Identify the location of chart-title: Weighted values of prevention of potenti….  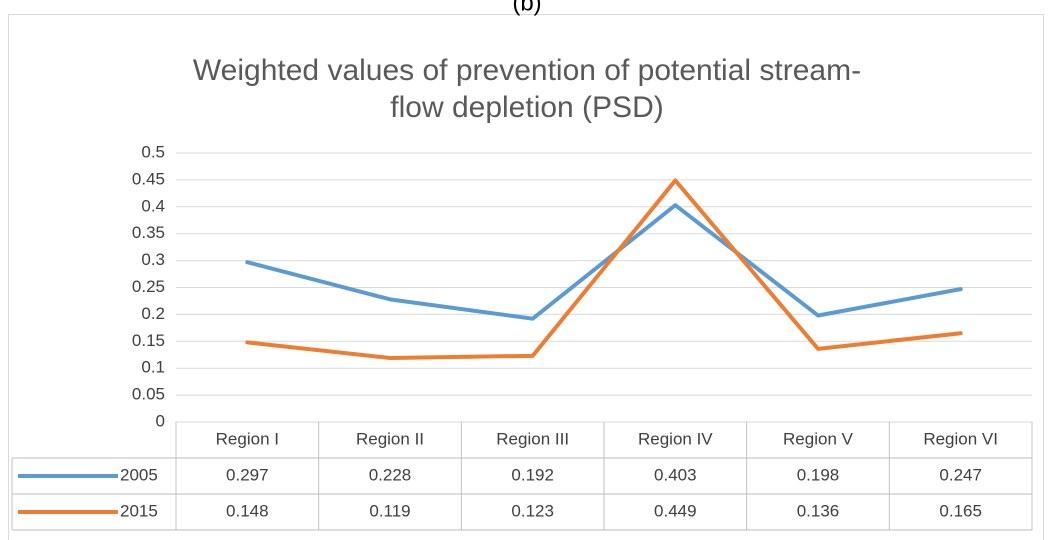
(527, 70).